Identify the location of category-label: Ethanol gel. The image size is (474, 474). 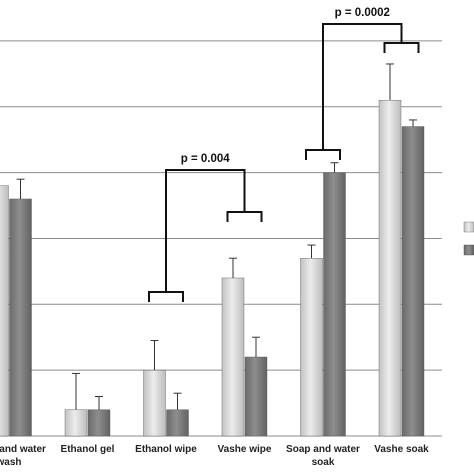
(88, 449).